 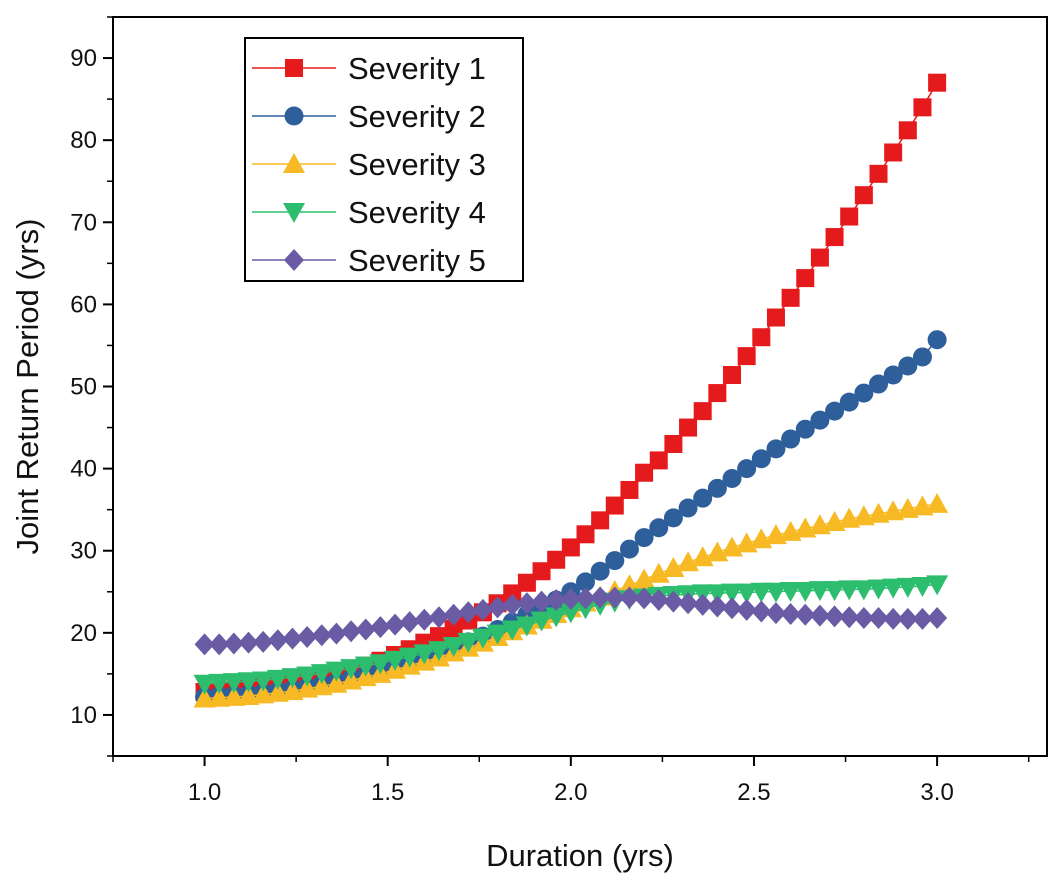 I want to click on y-tick-label: 30, so click(x=83, y=551).